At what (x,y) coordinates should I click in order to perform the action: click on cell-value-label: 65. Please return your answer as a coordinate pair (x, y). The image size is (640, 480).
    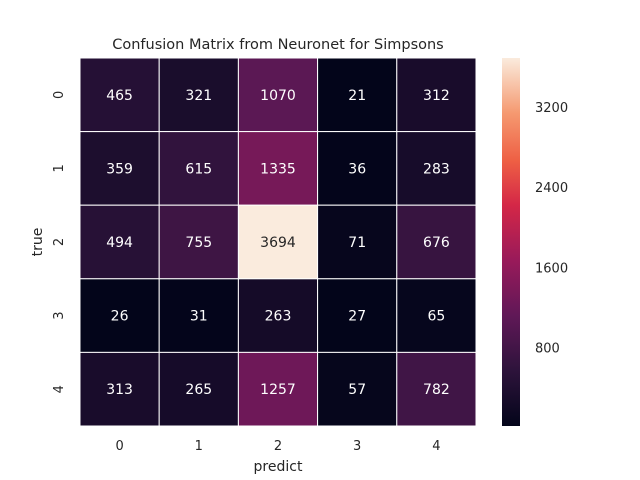
    Looking at the image, I should click on (436, 317).